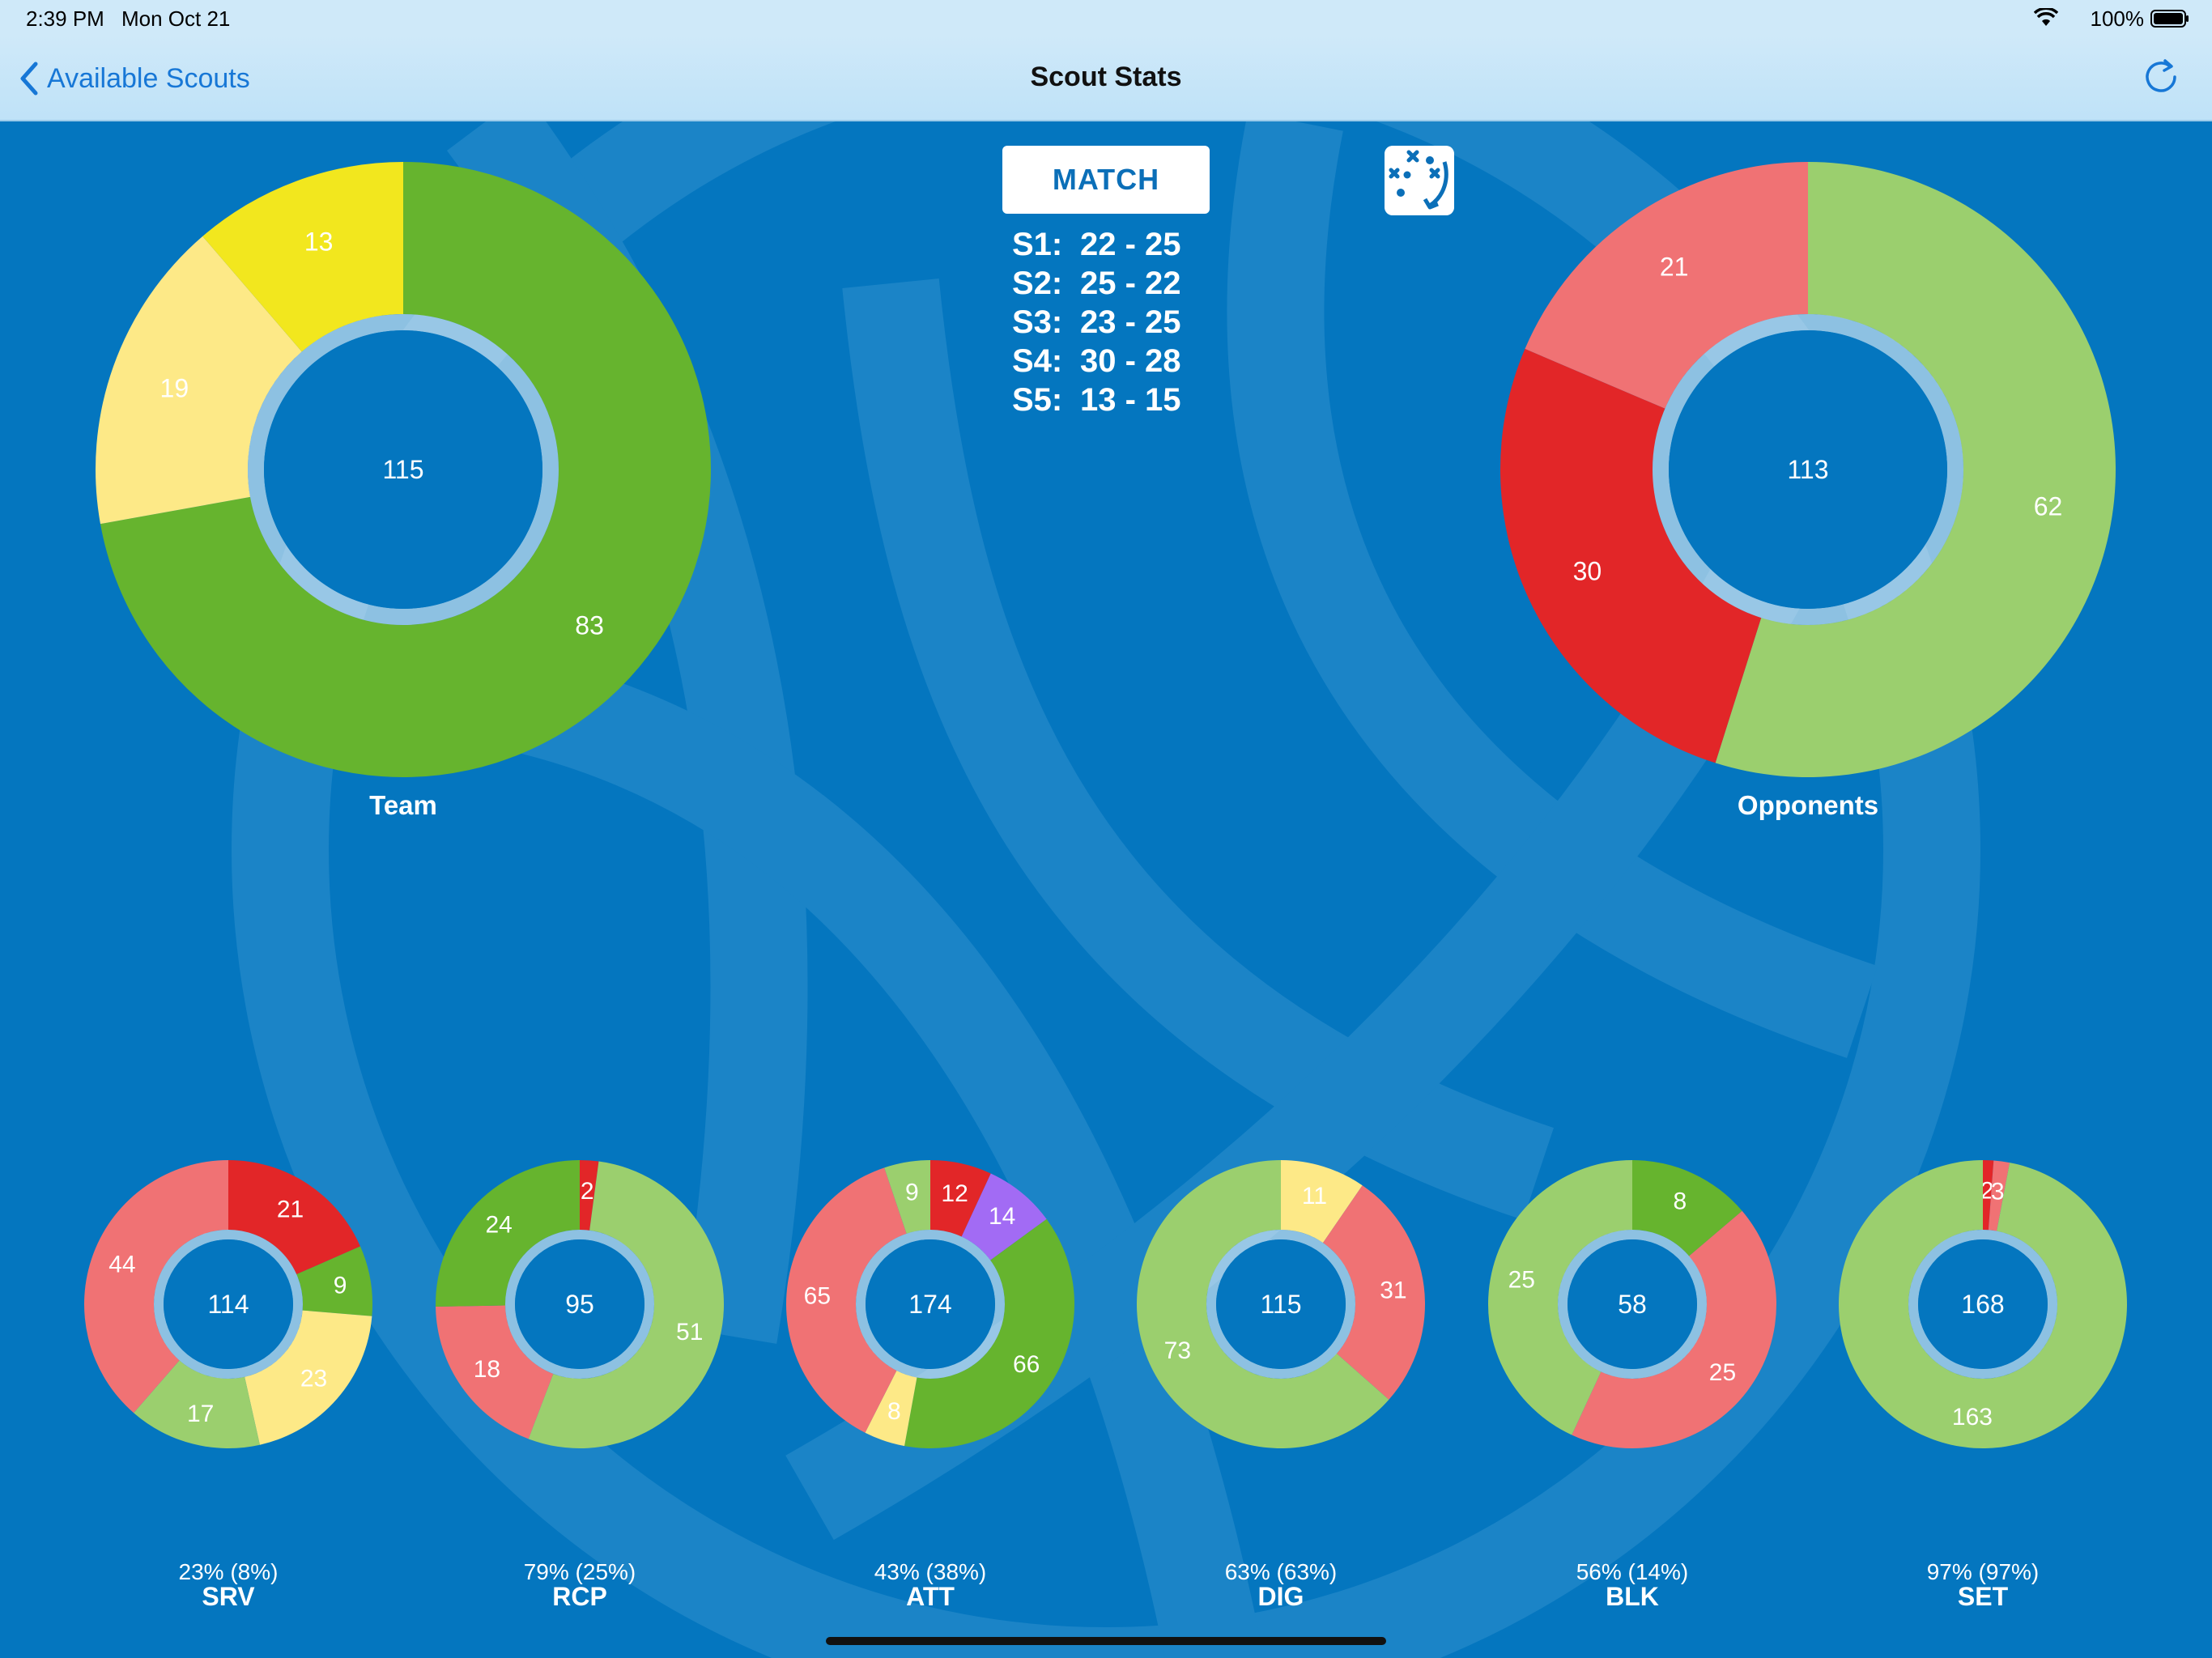 This screenshot has height=1658, width=2212. Describe the element at coordinates (1130, 400) in the screenshot. I see `set-score: 13 - 15` at that location.